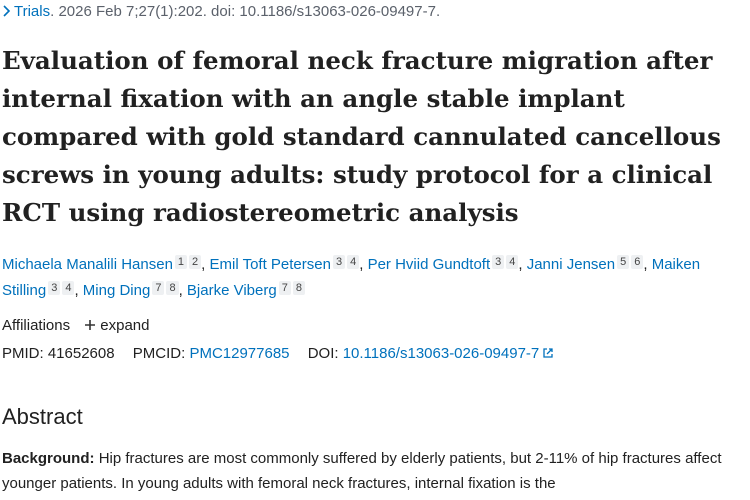 This screenshot has height=500, width=750. What do you see at coordinates (36, 325) in the screenshot?
I see `affiliations-label: Affiliations` at bounding box center [36, 325].